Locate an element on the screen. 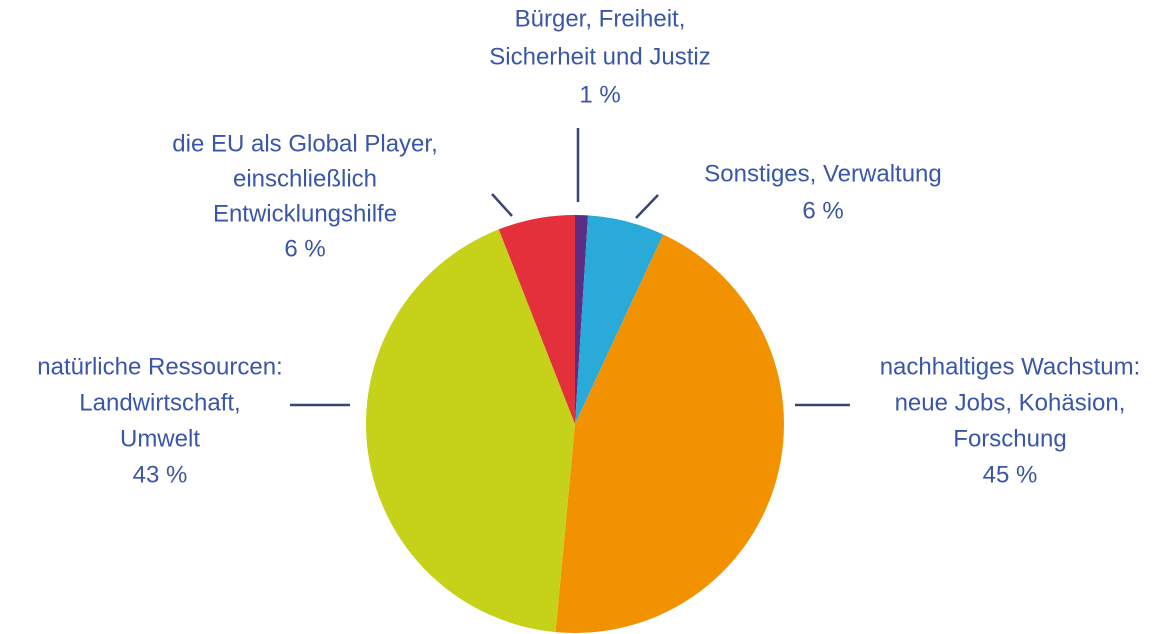 The height and width of the screenshot is (634, 1173). value-label: 45 % is located at coordinates (1010, 474).